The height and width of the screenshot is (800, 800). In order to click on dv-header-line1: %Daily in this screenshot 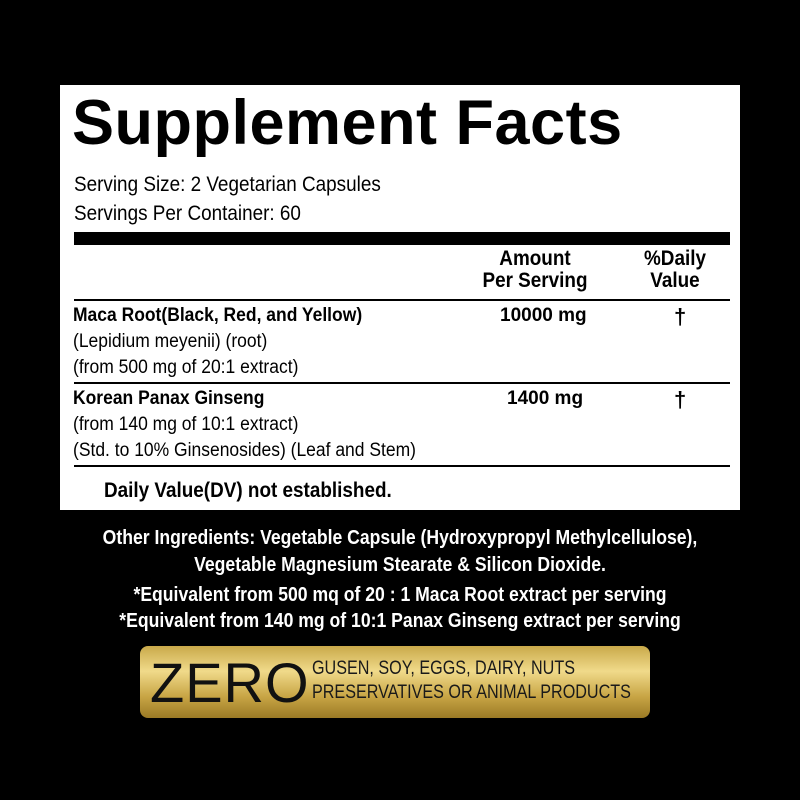, I will do `click(675, 258)`.